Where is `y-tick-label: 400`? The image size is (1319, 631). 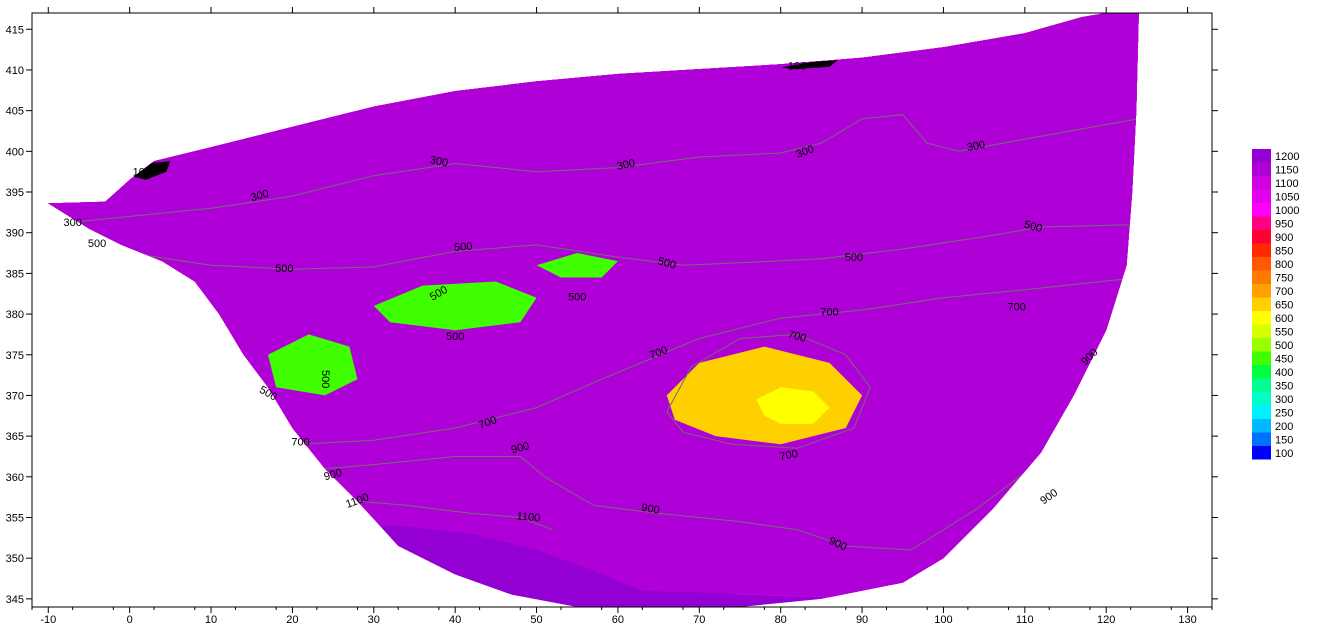 y-tick-label: 400 is located at coordinates (15, 152).